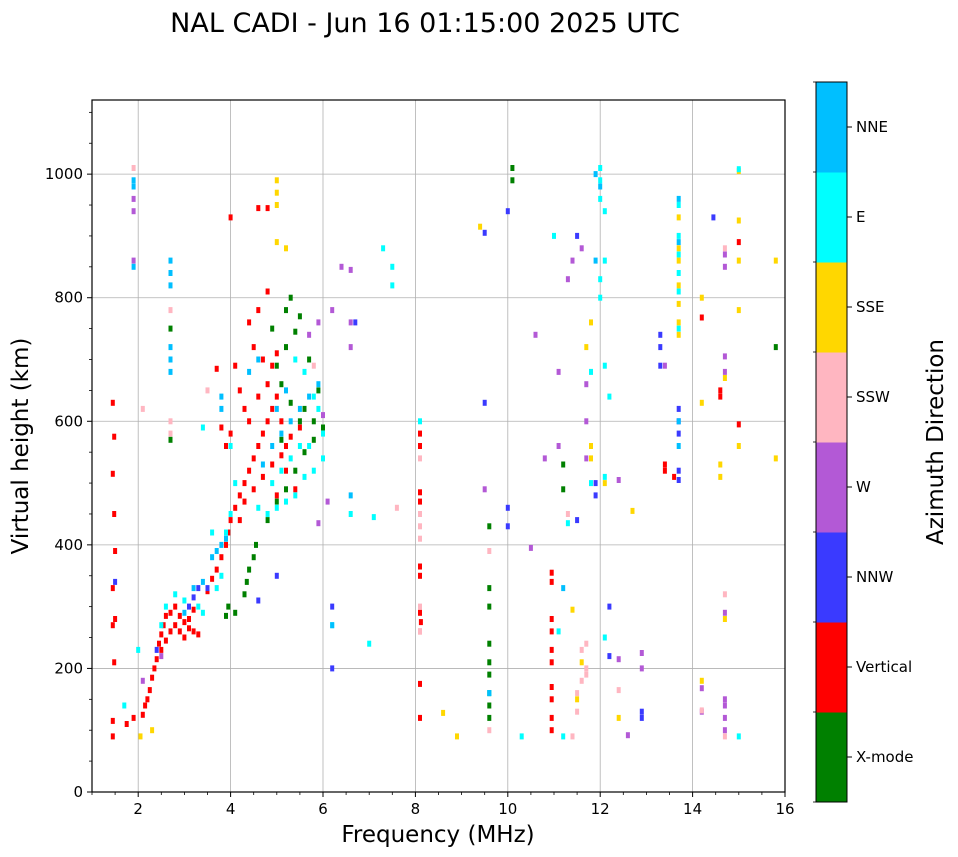  Describe the element at coordinates (831, 487) in the screenshot. I see `colorbar-cell-w` at that location.